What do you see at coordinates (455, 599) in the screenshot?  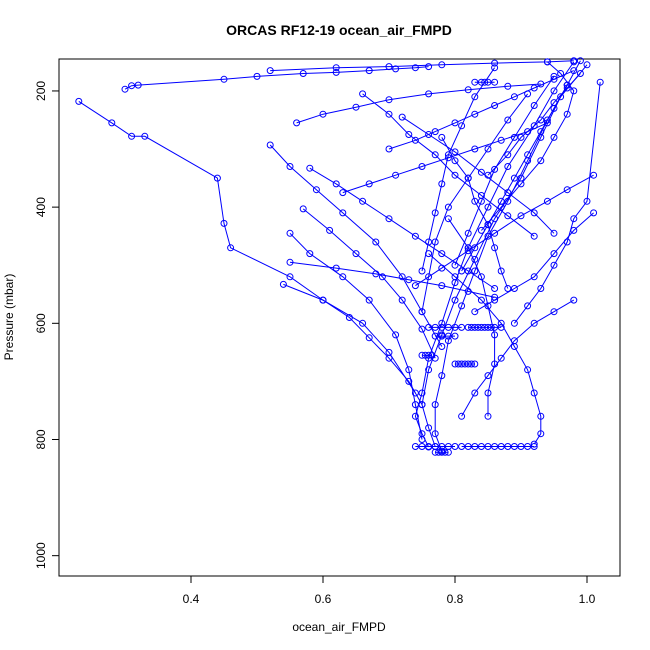 I see `x-tick-label: 0.8` at bounding box center [455, 599].